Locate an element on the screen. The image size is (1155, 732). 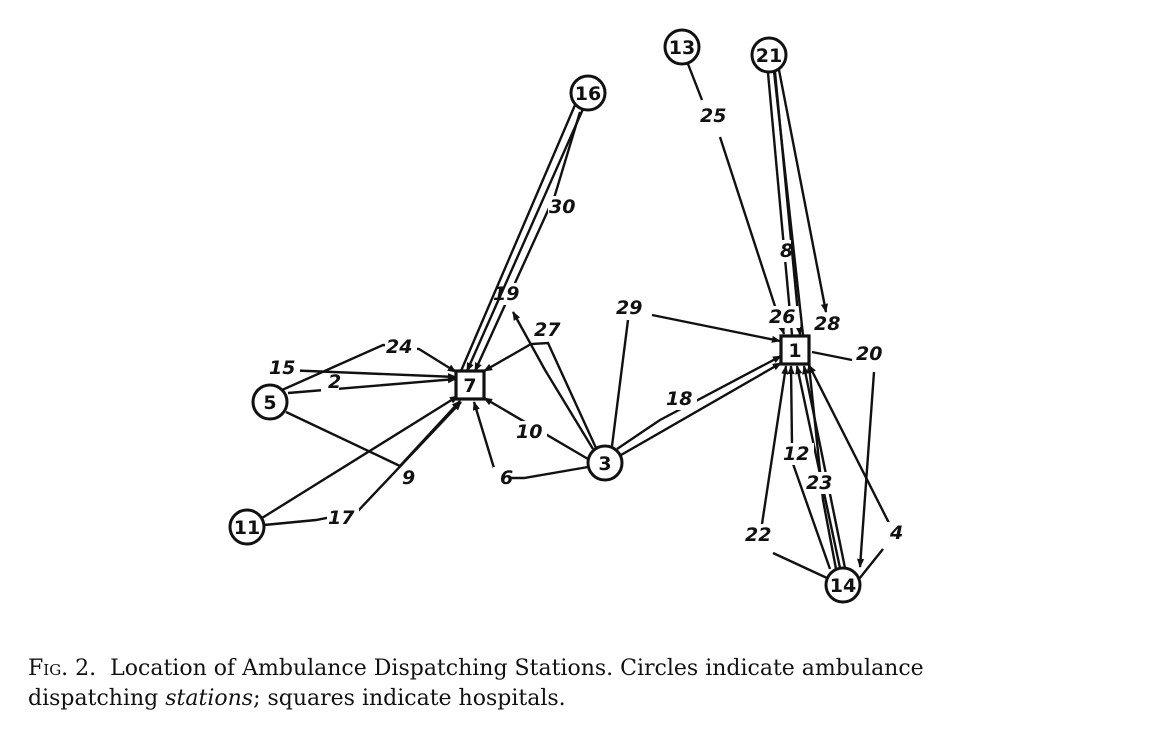
edge-line-20-b is located at coordinates (866, 469).